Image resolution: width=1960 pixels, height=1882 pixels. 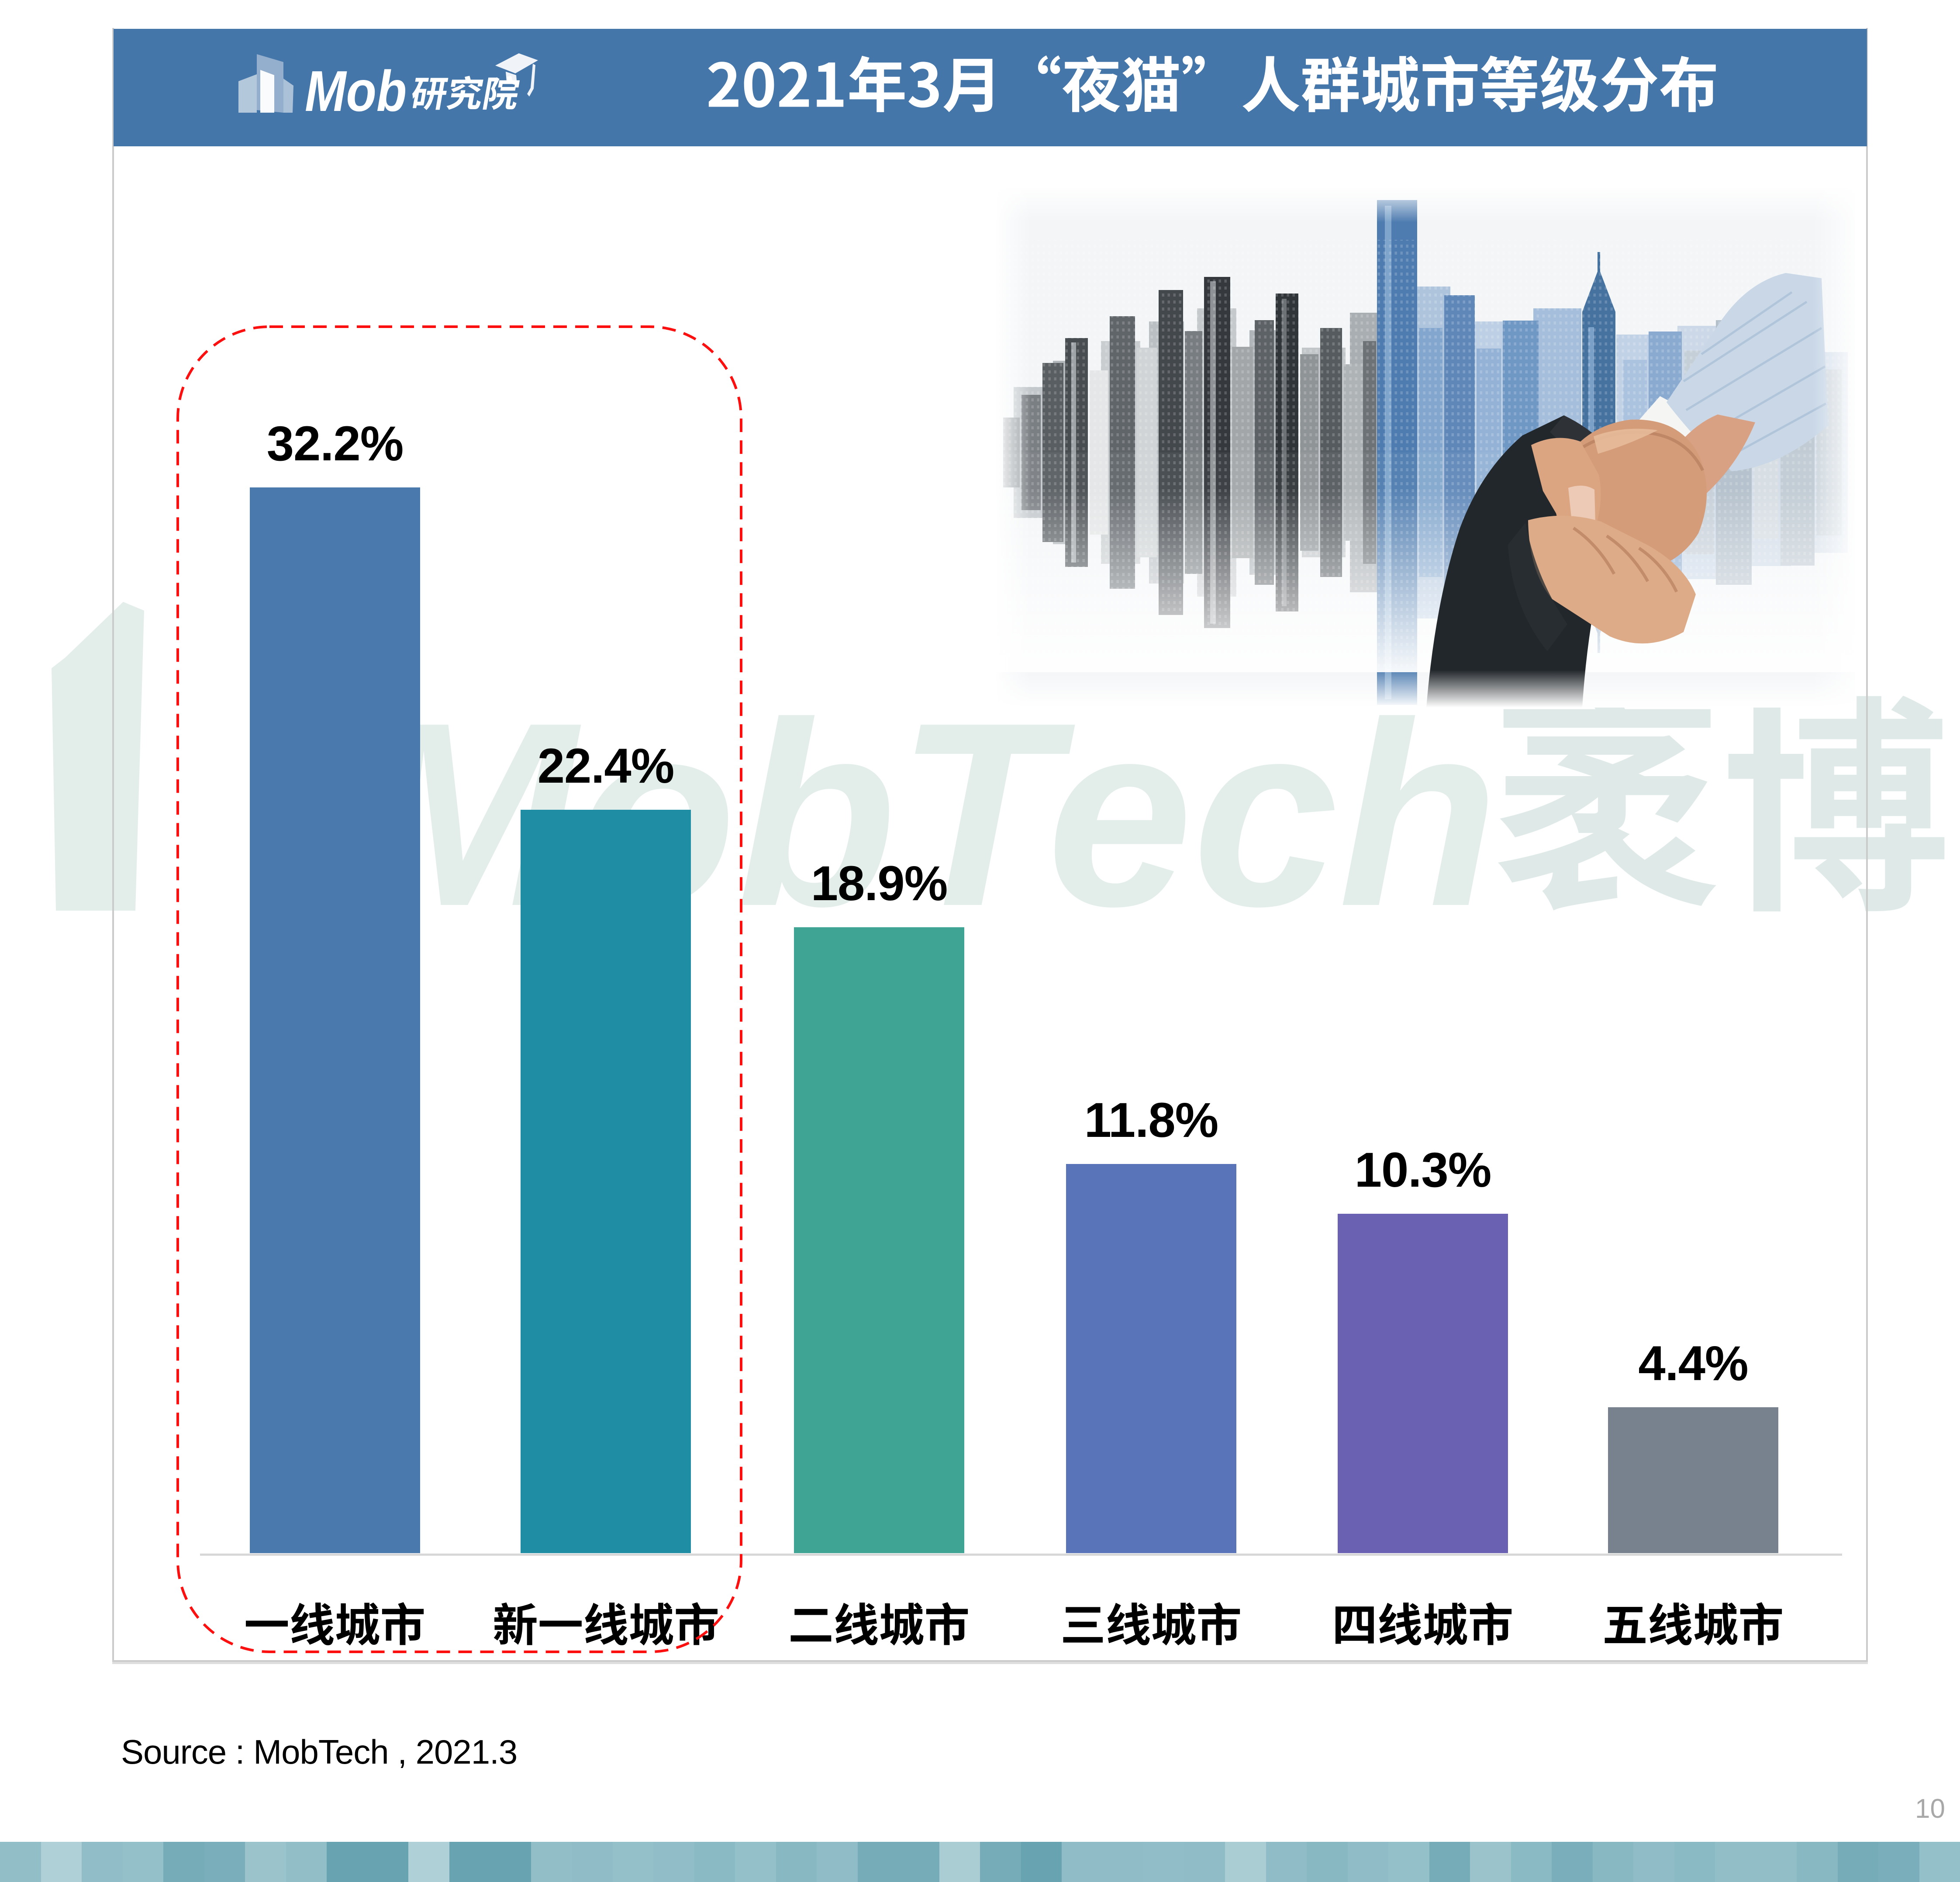 What do you see at coordinates (356, 91) in the screenshot?
I see `svg-text: Mob` at bounding box center [356, 91].